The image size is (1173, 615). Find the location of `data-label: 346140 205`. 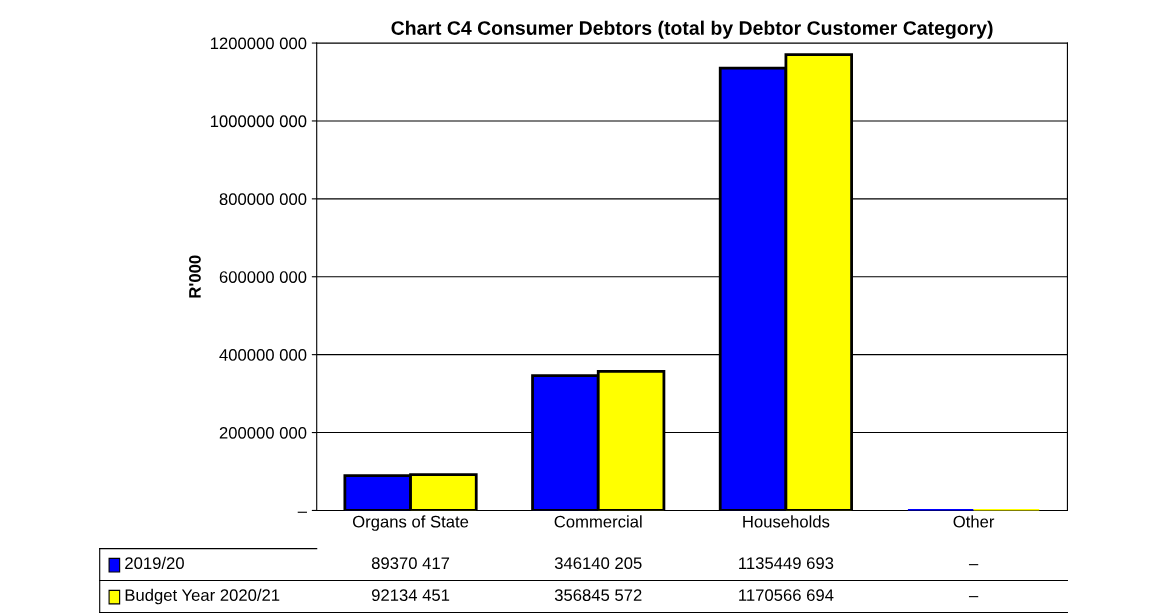

data-label: 346140 205 is located at coordinates (598, 563).